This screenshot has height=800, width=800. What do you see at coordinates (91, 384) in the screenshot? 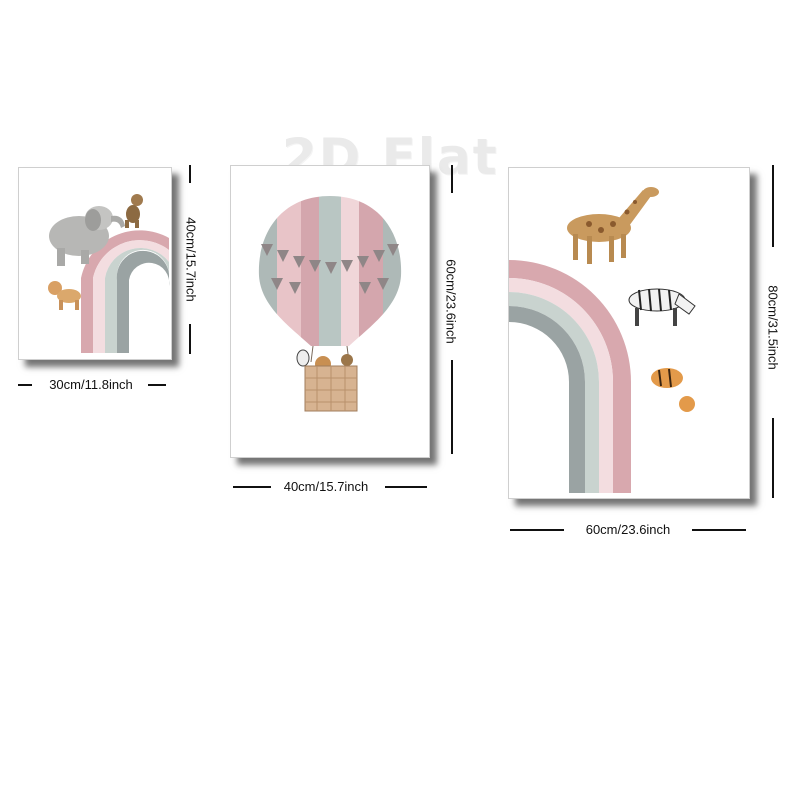
I see `poster-small-width-label: 30cm/11.8inch` at bounding box center [91, 384].